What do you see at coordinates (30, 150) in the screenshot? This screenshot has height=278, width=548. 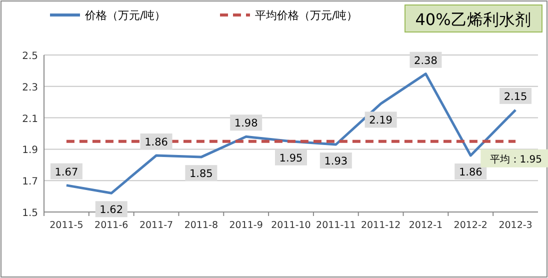 I see `y-tick-label: 1.9` at bounding box center [30, 150].